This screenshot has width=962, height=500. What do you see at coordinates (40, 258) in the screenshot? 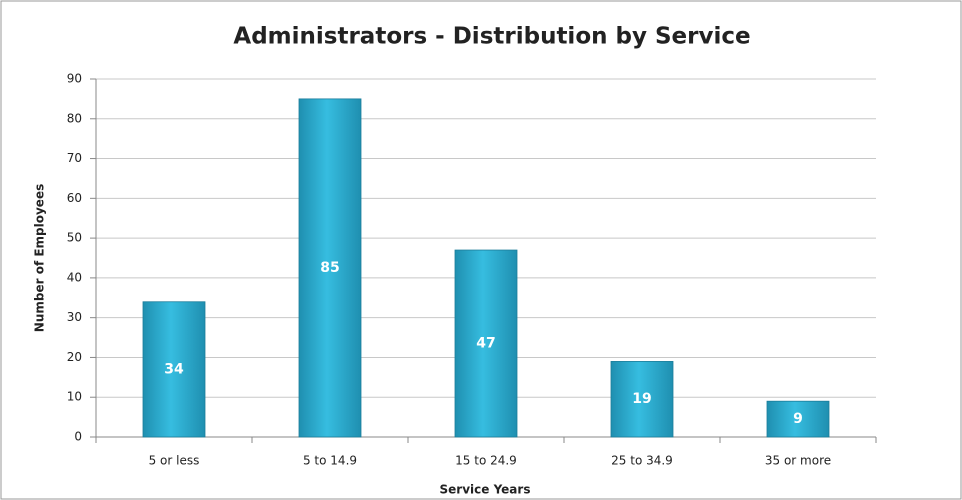
I see `y-axis-label: Number of Employees` at bounding box center [40, 258].